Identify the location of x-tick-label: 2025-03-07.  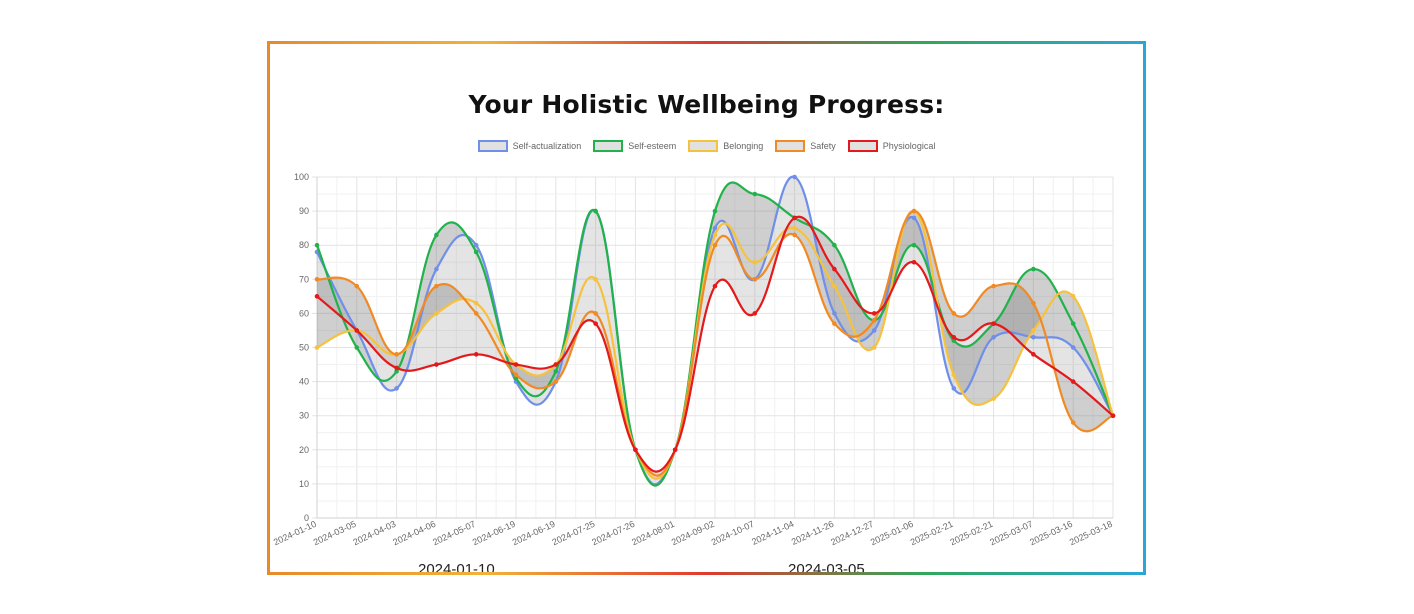
(1011, 533).